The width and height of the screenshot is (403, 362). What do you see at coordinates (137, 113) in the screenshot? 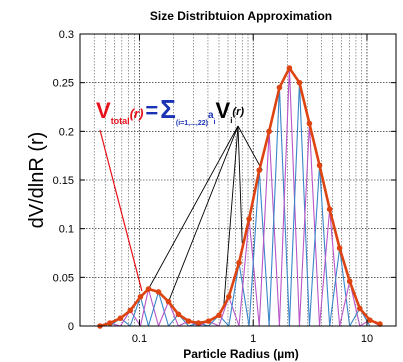
I see `eq-total-arg: (r)` at bounding box center [137, 113].